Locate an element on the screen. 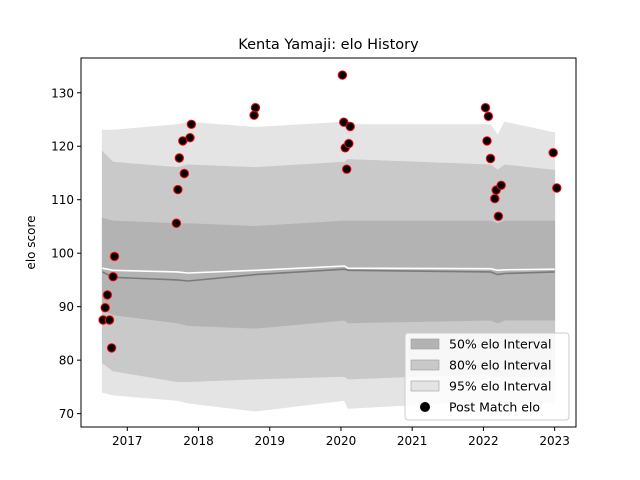  x-axis: 2017 2018 2019 2020 2021 2022 2023 is located at coordinates (341, 437).